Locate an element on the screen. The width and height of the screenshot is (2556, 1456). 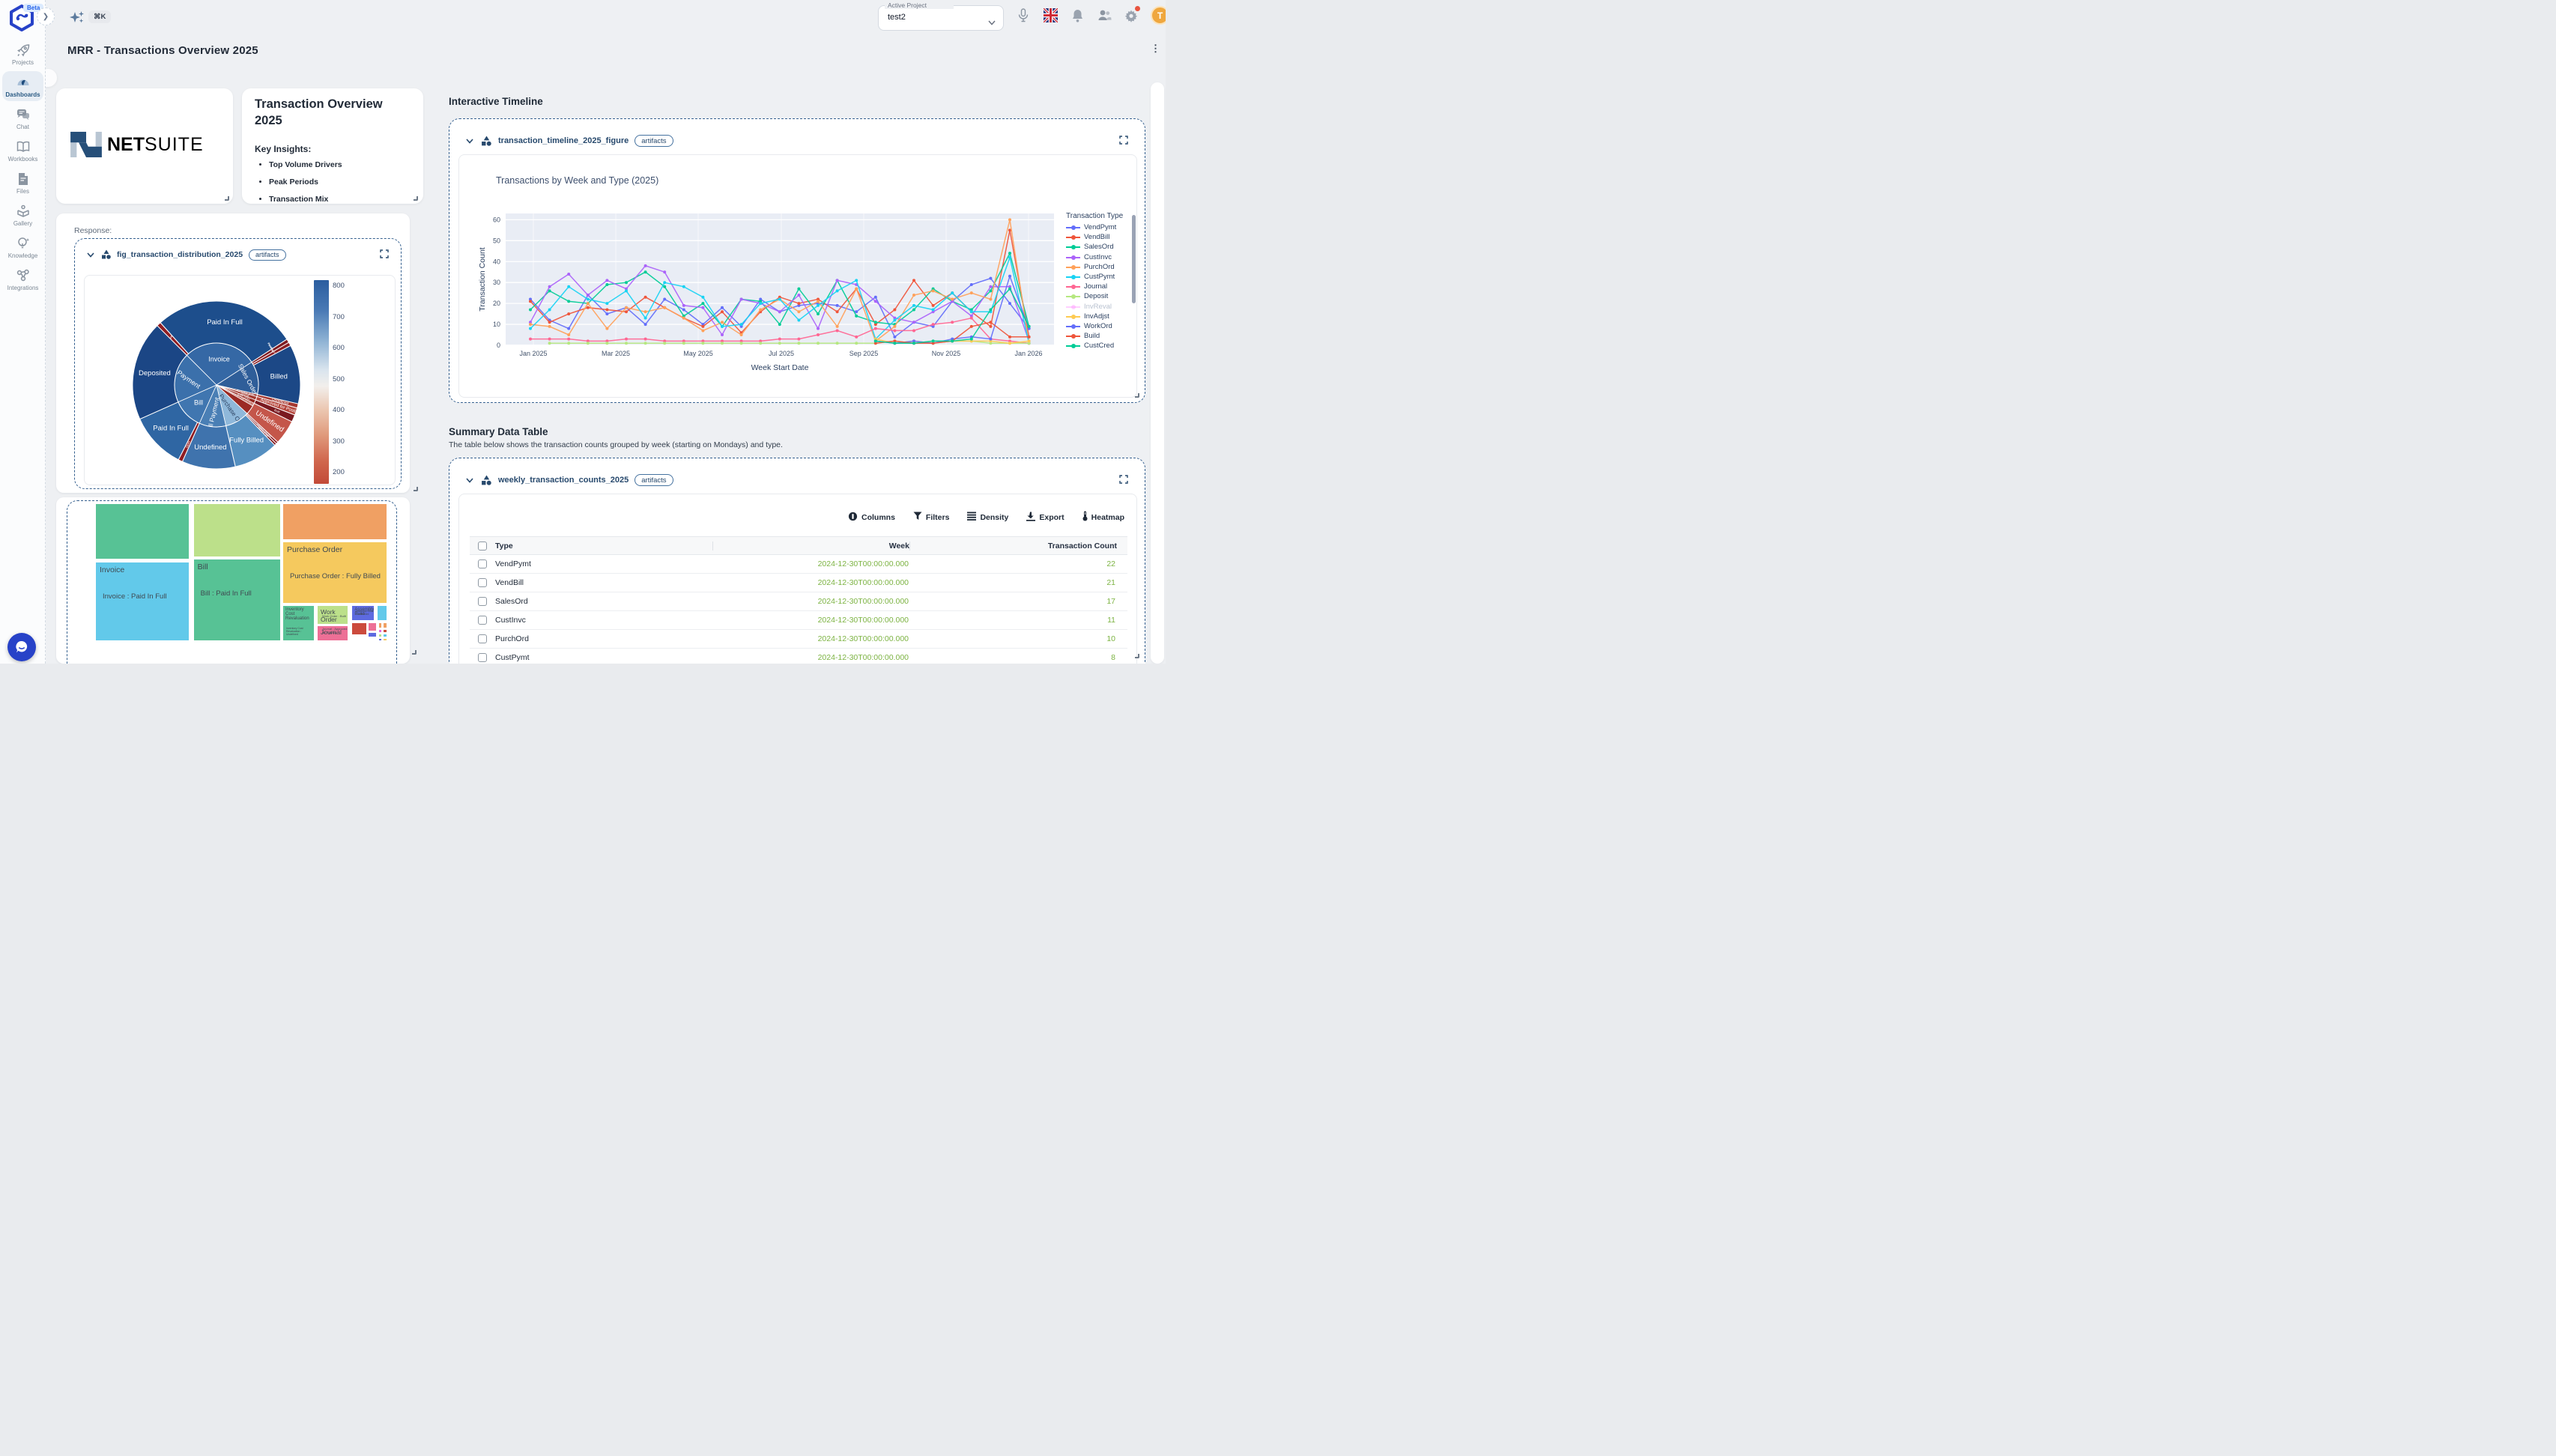
legend-item-VendBill: VendBill is located at coordinates (1100, 237).